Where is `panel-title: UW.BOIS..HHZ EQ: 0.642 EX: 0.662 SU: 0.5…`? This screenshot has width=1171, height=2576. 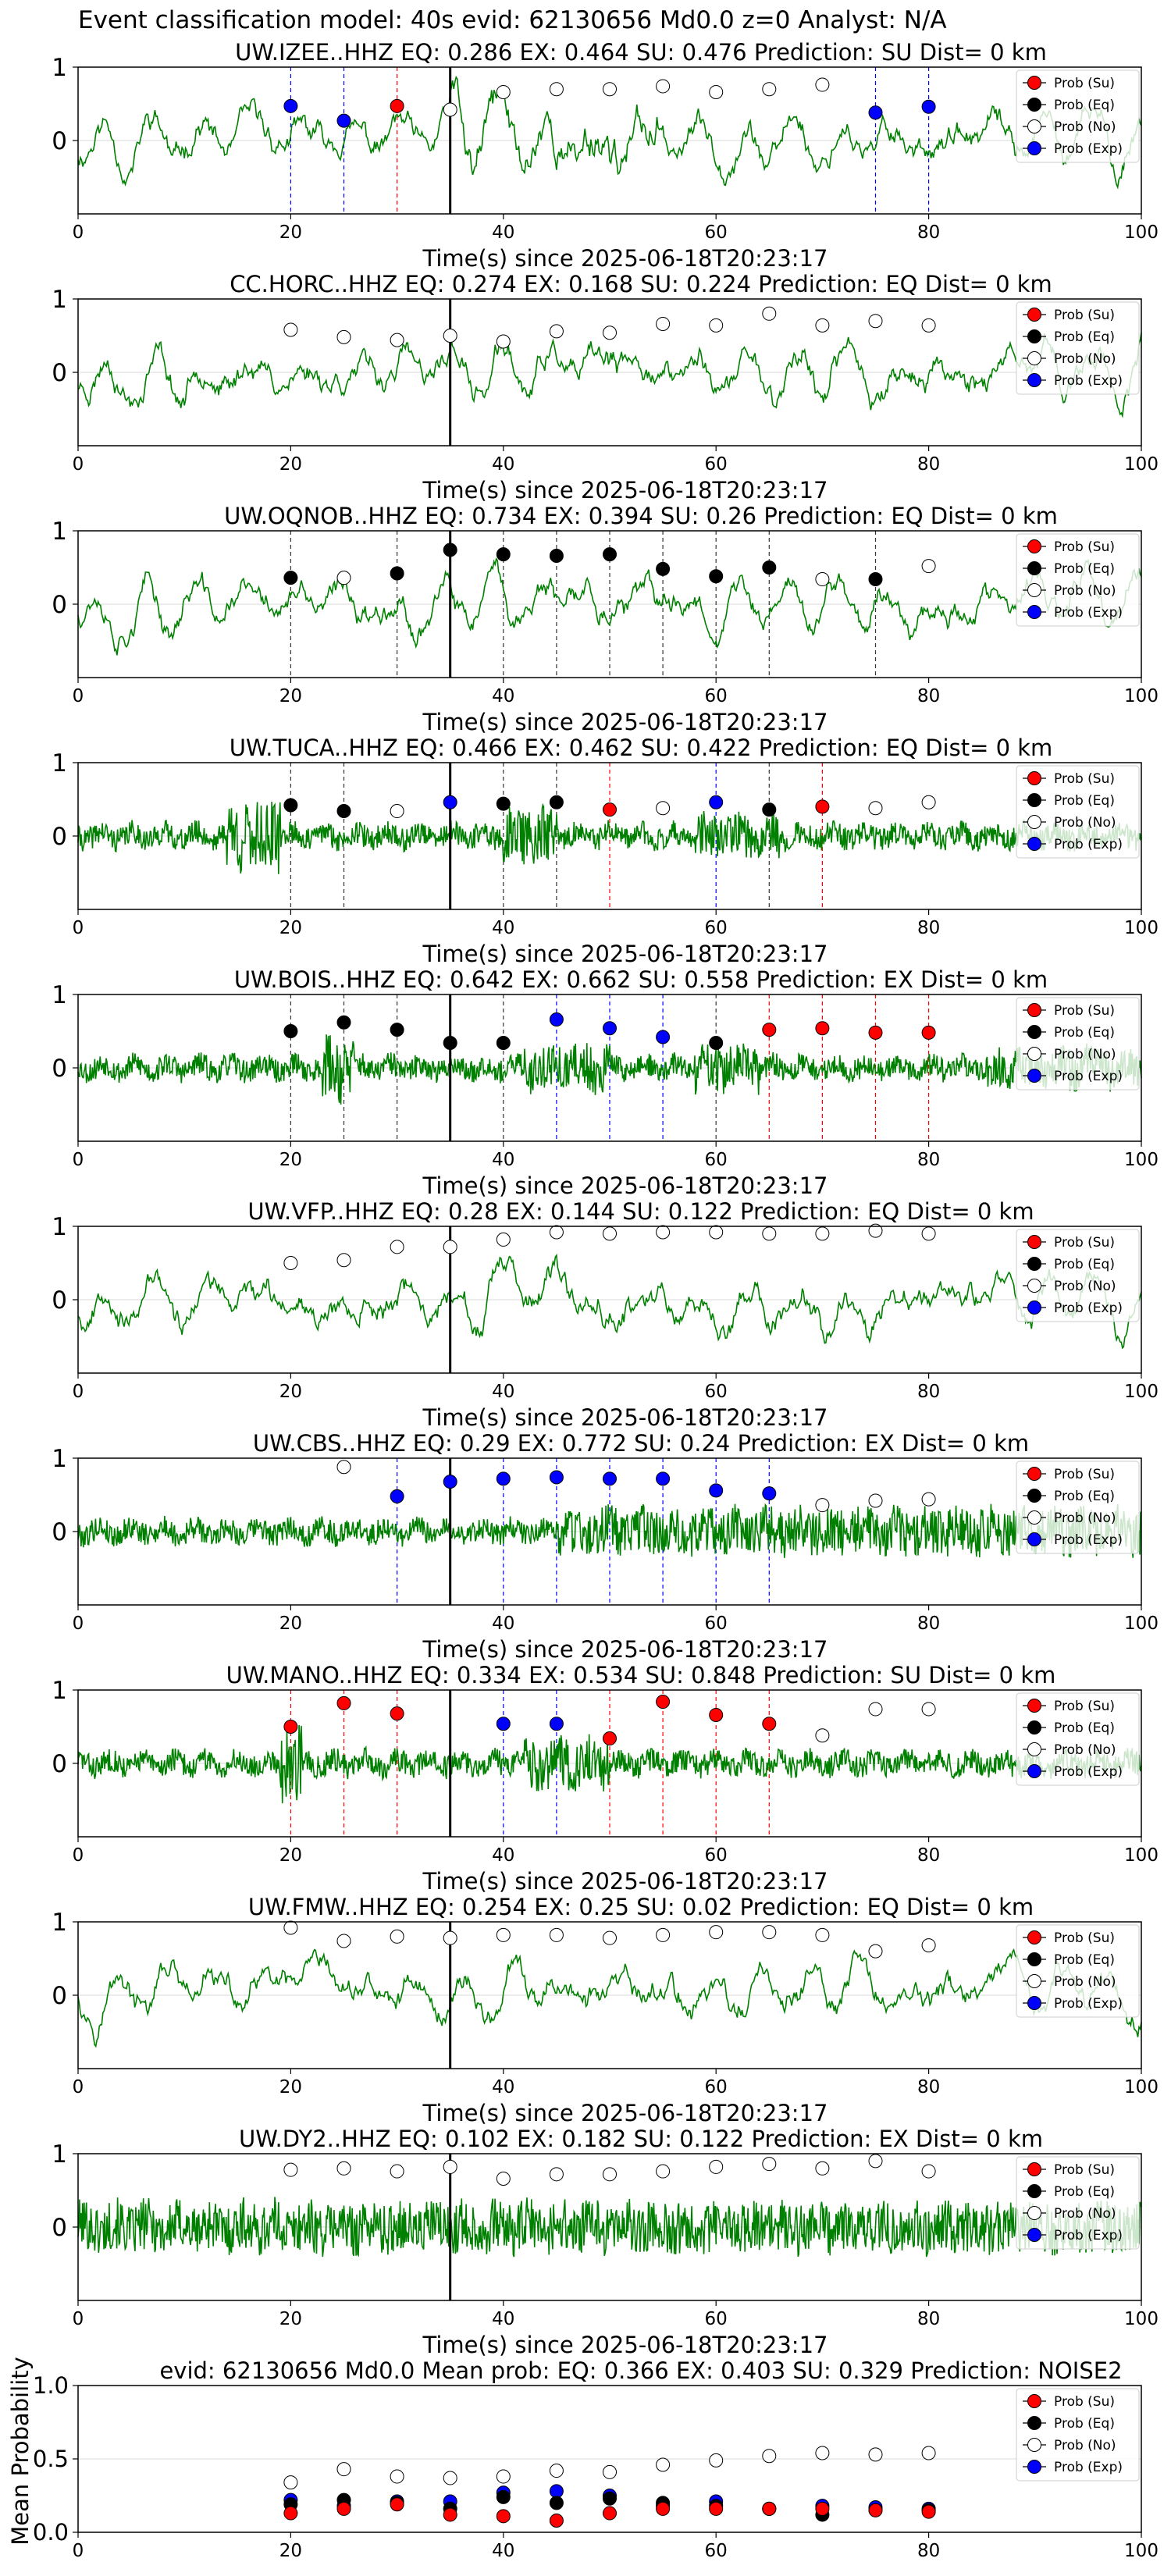
panel-title: UW.BOIS..HHZ EQ: 0.642 EX: 0.662 SU: 0.5… is located at coordinates (641, 979).